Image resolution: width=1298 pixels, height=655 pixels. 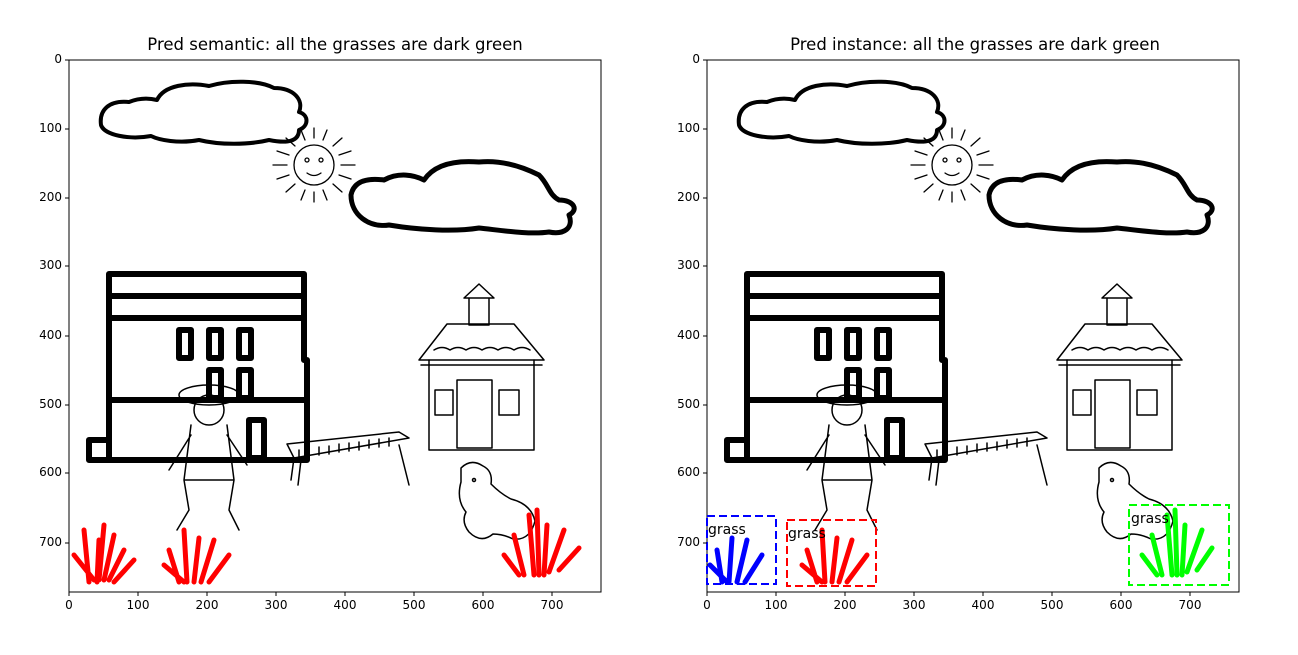 What do you see at coordinates (688, 265) in the screenshot?
I see `right-y-tick: 300` at bounding box center [688, 265].